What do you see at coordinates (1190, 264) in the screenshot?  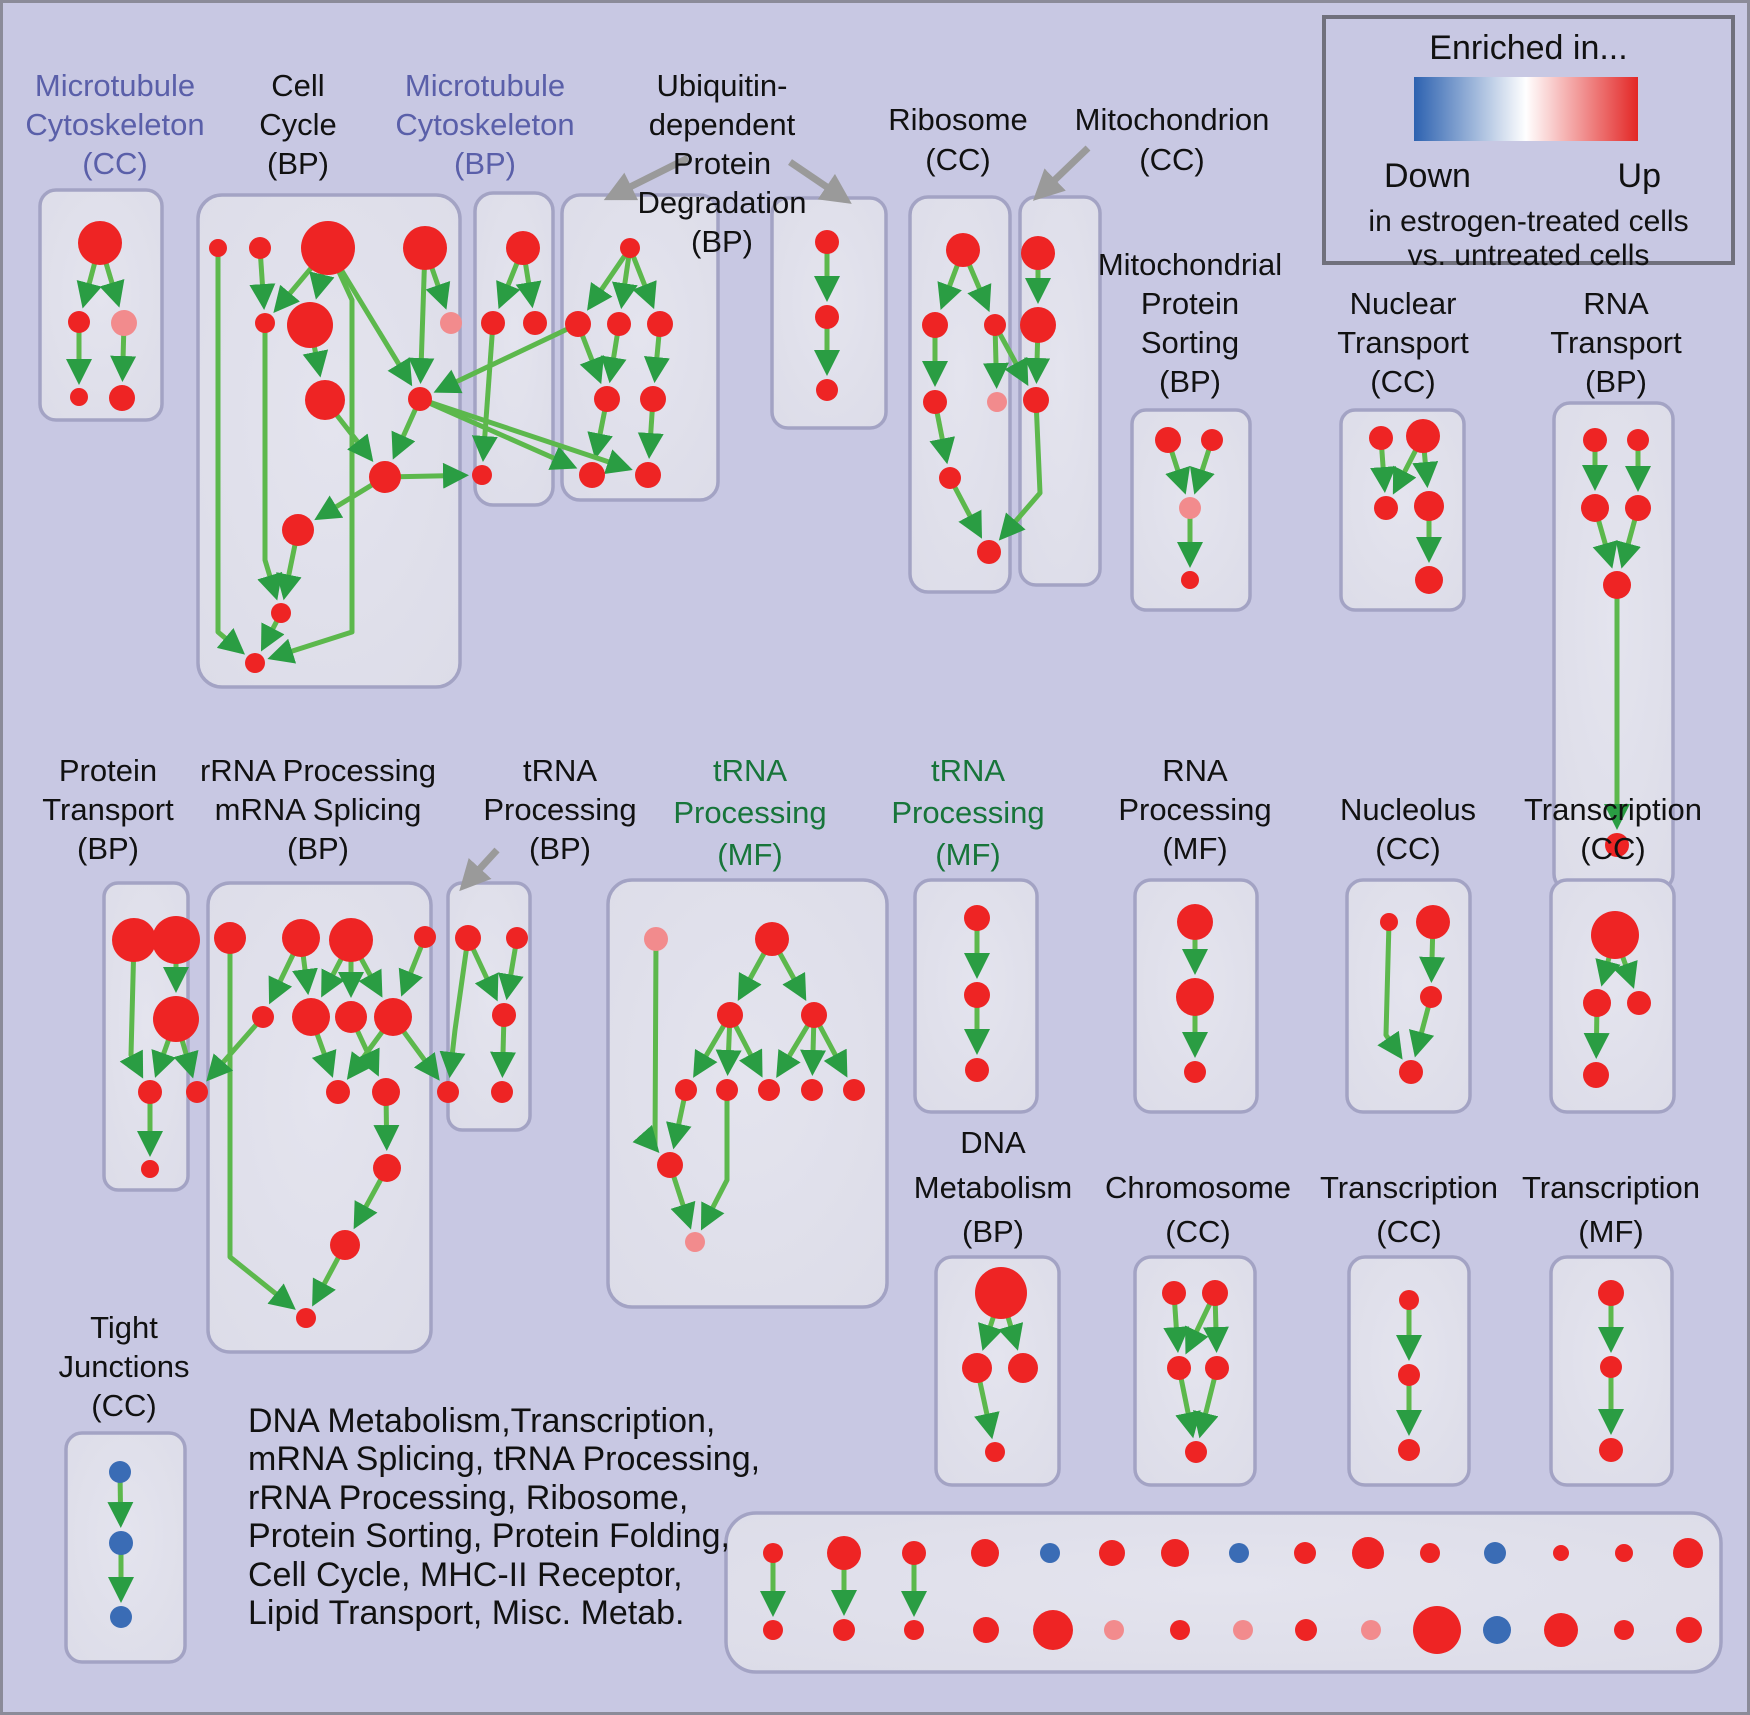 I see `cluster-label-mito-sorting: Mitochondrial` at bounding box center [1190, 264].